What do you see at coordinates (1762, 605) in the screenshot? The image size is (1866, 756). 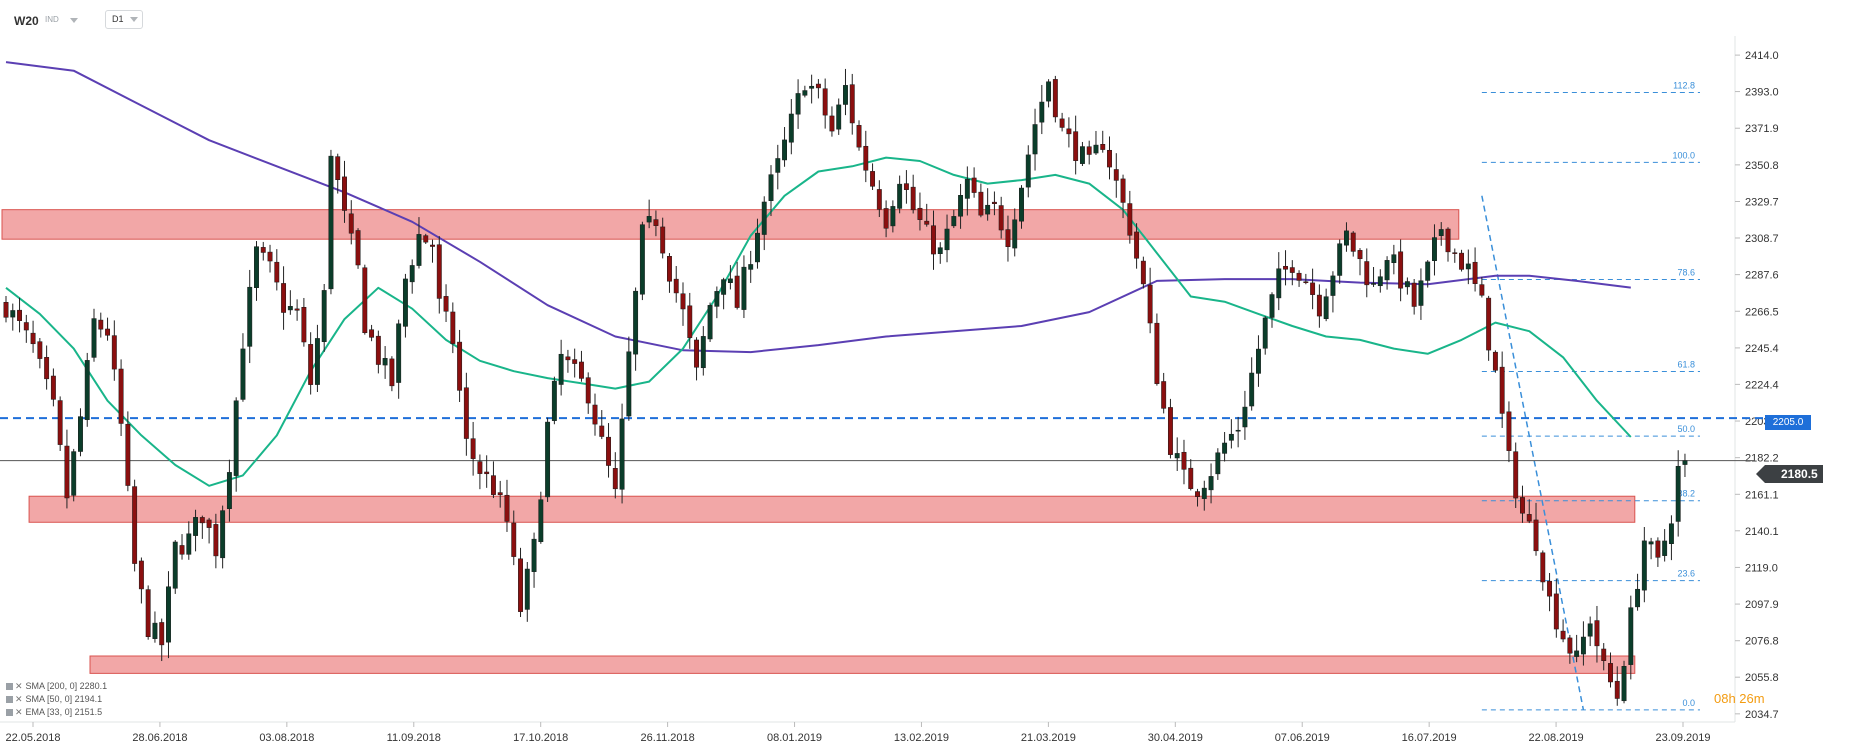 I see `y-tick-label: 2097.9` at bounding box center [1762, 605].